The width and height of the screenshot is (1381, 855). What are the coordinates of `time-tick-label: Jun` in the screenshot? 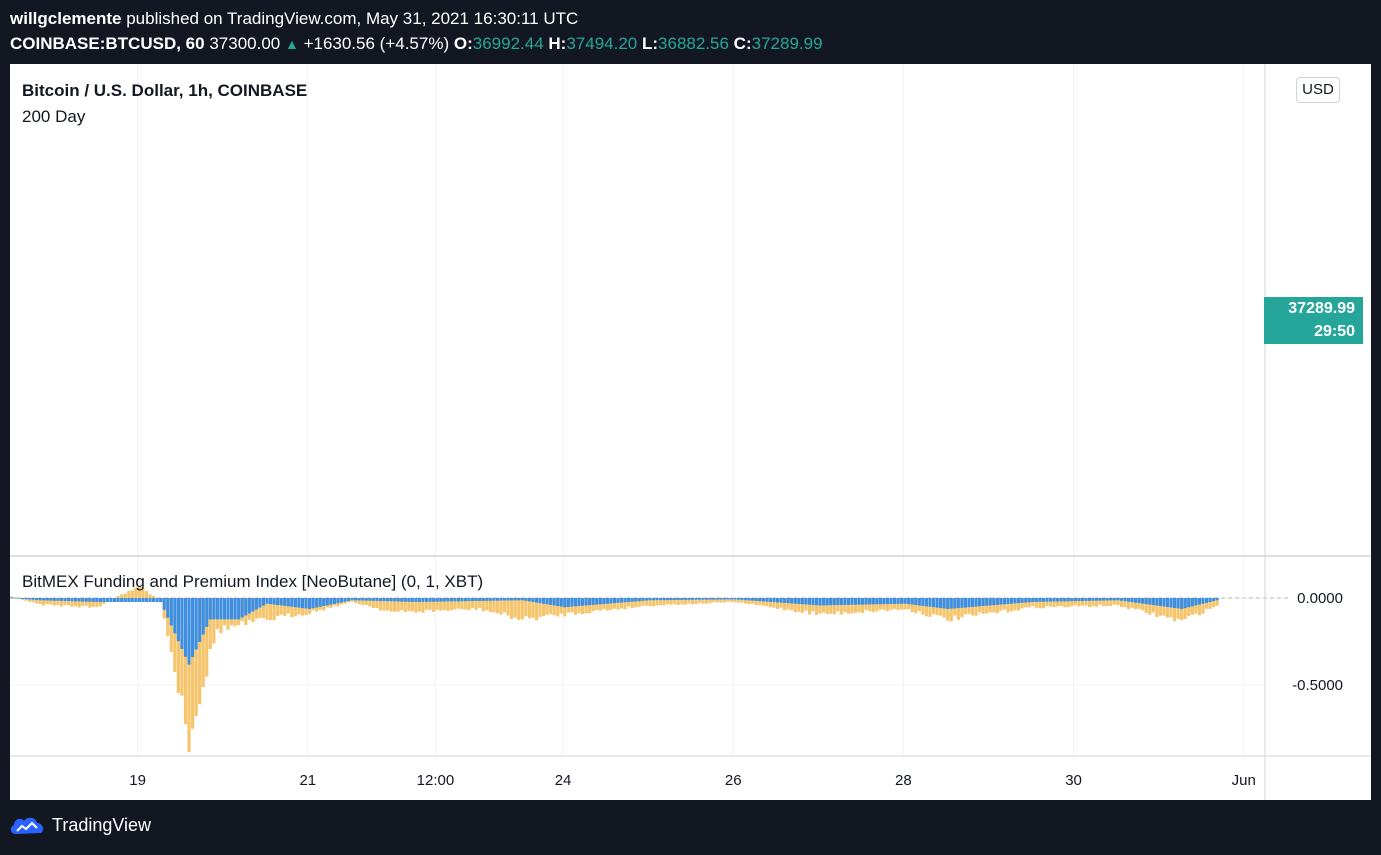 It's located at (1244, 780).